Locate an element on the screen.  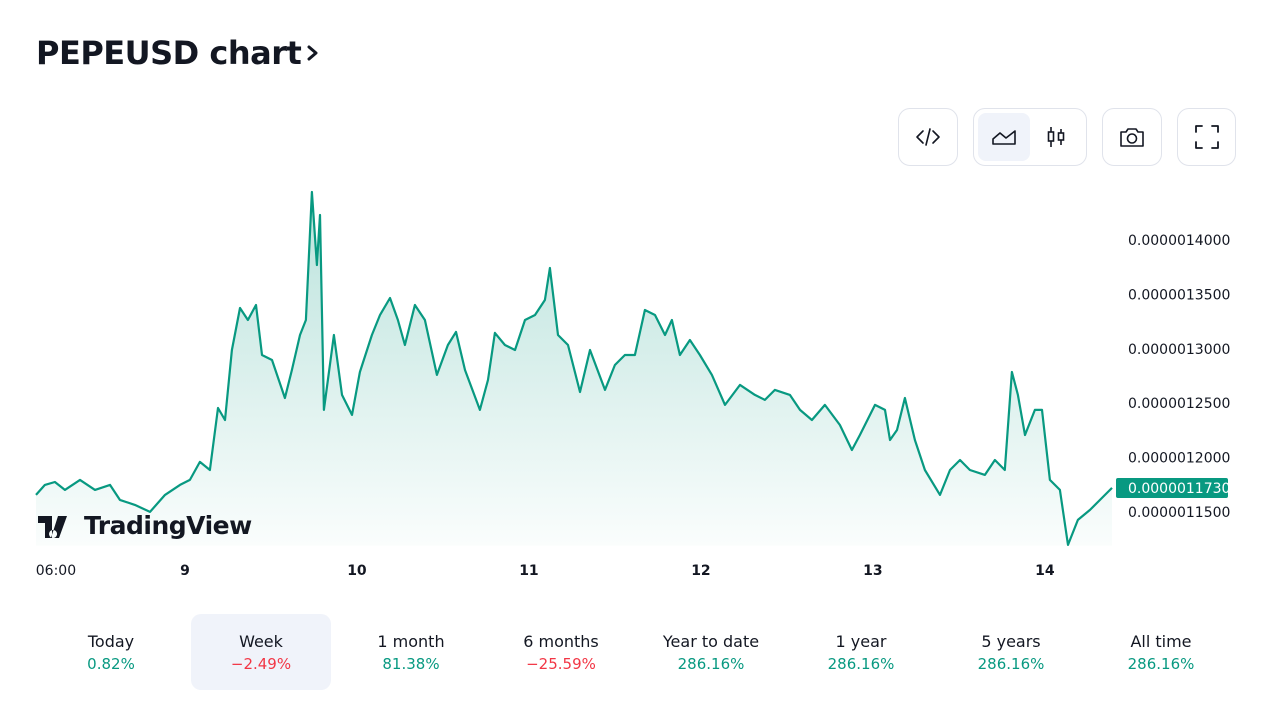
period-label: 5 years is located at coordinates (1011, 641).